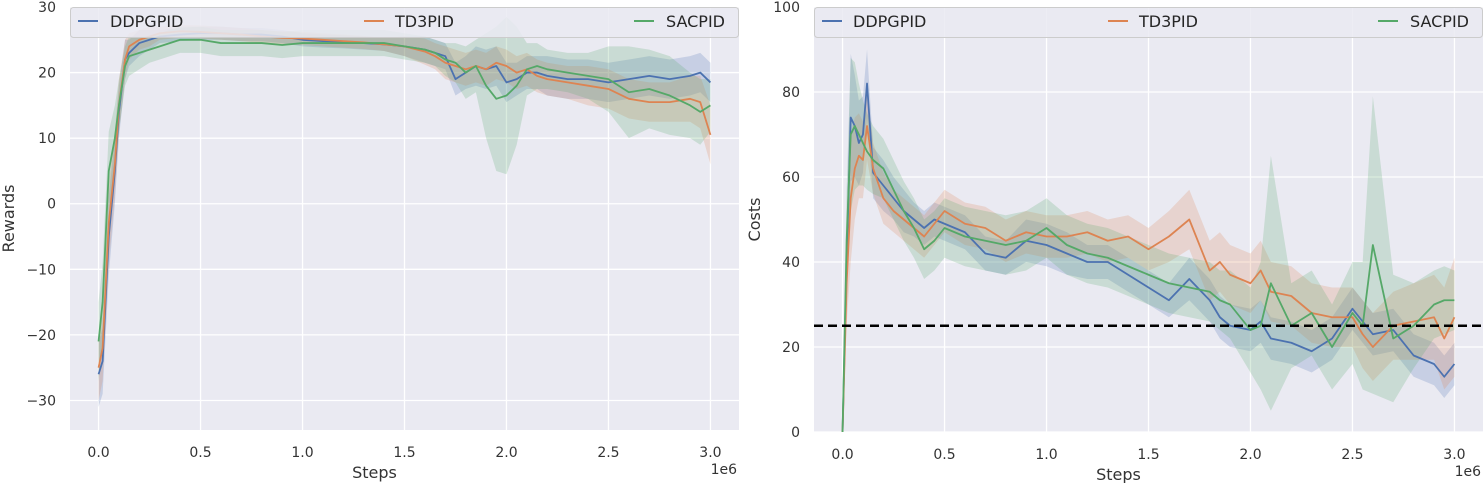  Describe the element at coordinates (41, 336) in the screenshot. I see `y-tick-label: −20` at that location.